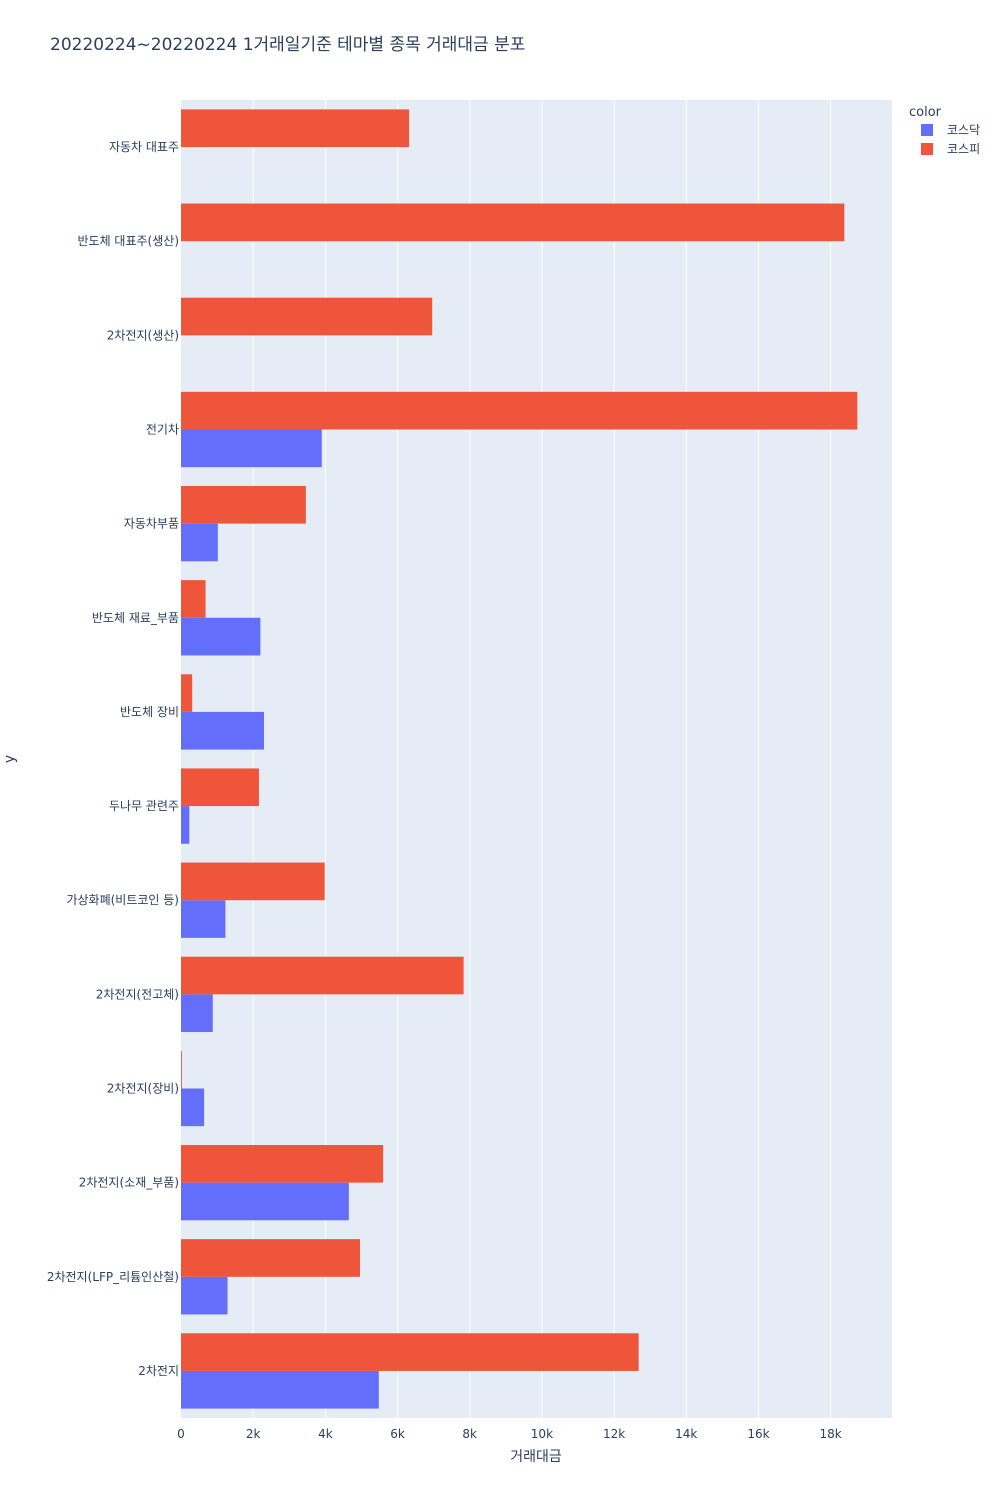  Describe the element at coordinates (129, 241) in the screenshot. I see `y-tick-label: 반도체 대표주(생산)` at that location.